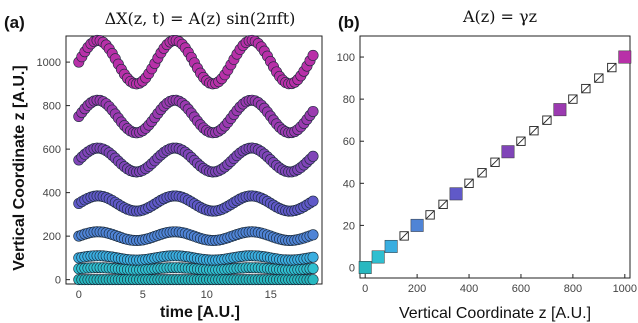 The width and height of the screenshot is (638, 323). Describe the element at coordinates (49, 63) in the screenshot. I see `panel-a-ytick-label: 1000` at that location.